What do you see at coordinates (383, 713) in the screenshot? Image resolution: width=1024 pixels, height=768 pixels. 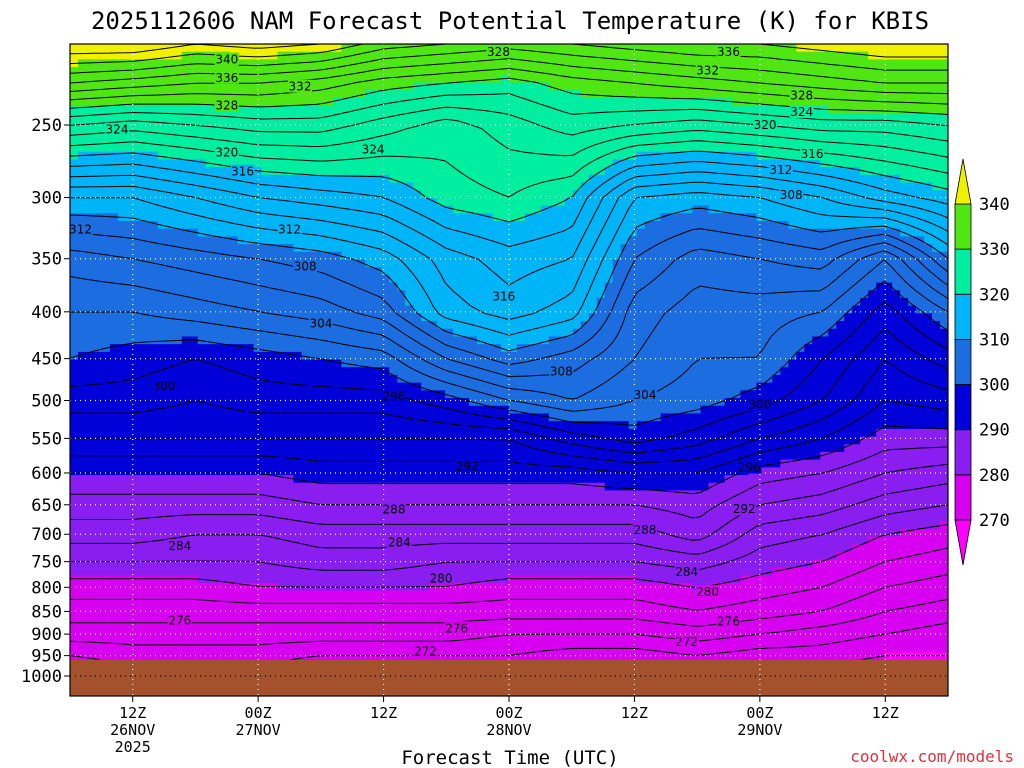 I see `x-tick-label: 12Z` at bounding box center [383, 713].